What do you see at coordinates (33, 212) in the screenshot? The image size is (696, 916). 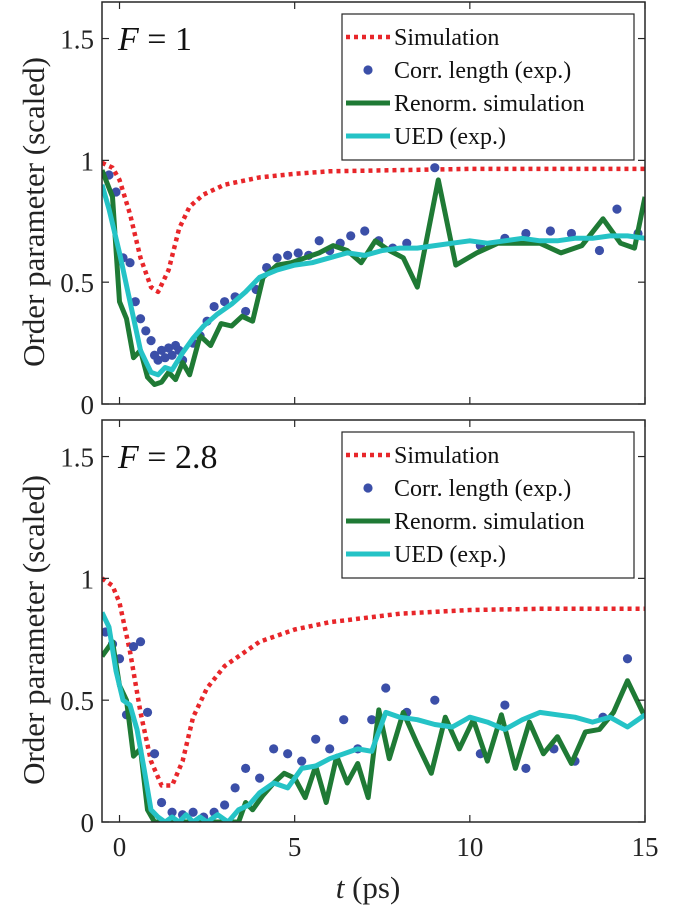 I see `y-axis-label-top: Order parameter (scaled)` at bounding box center [33, 212].